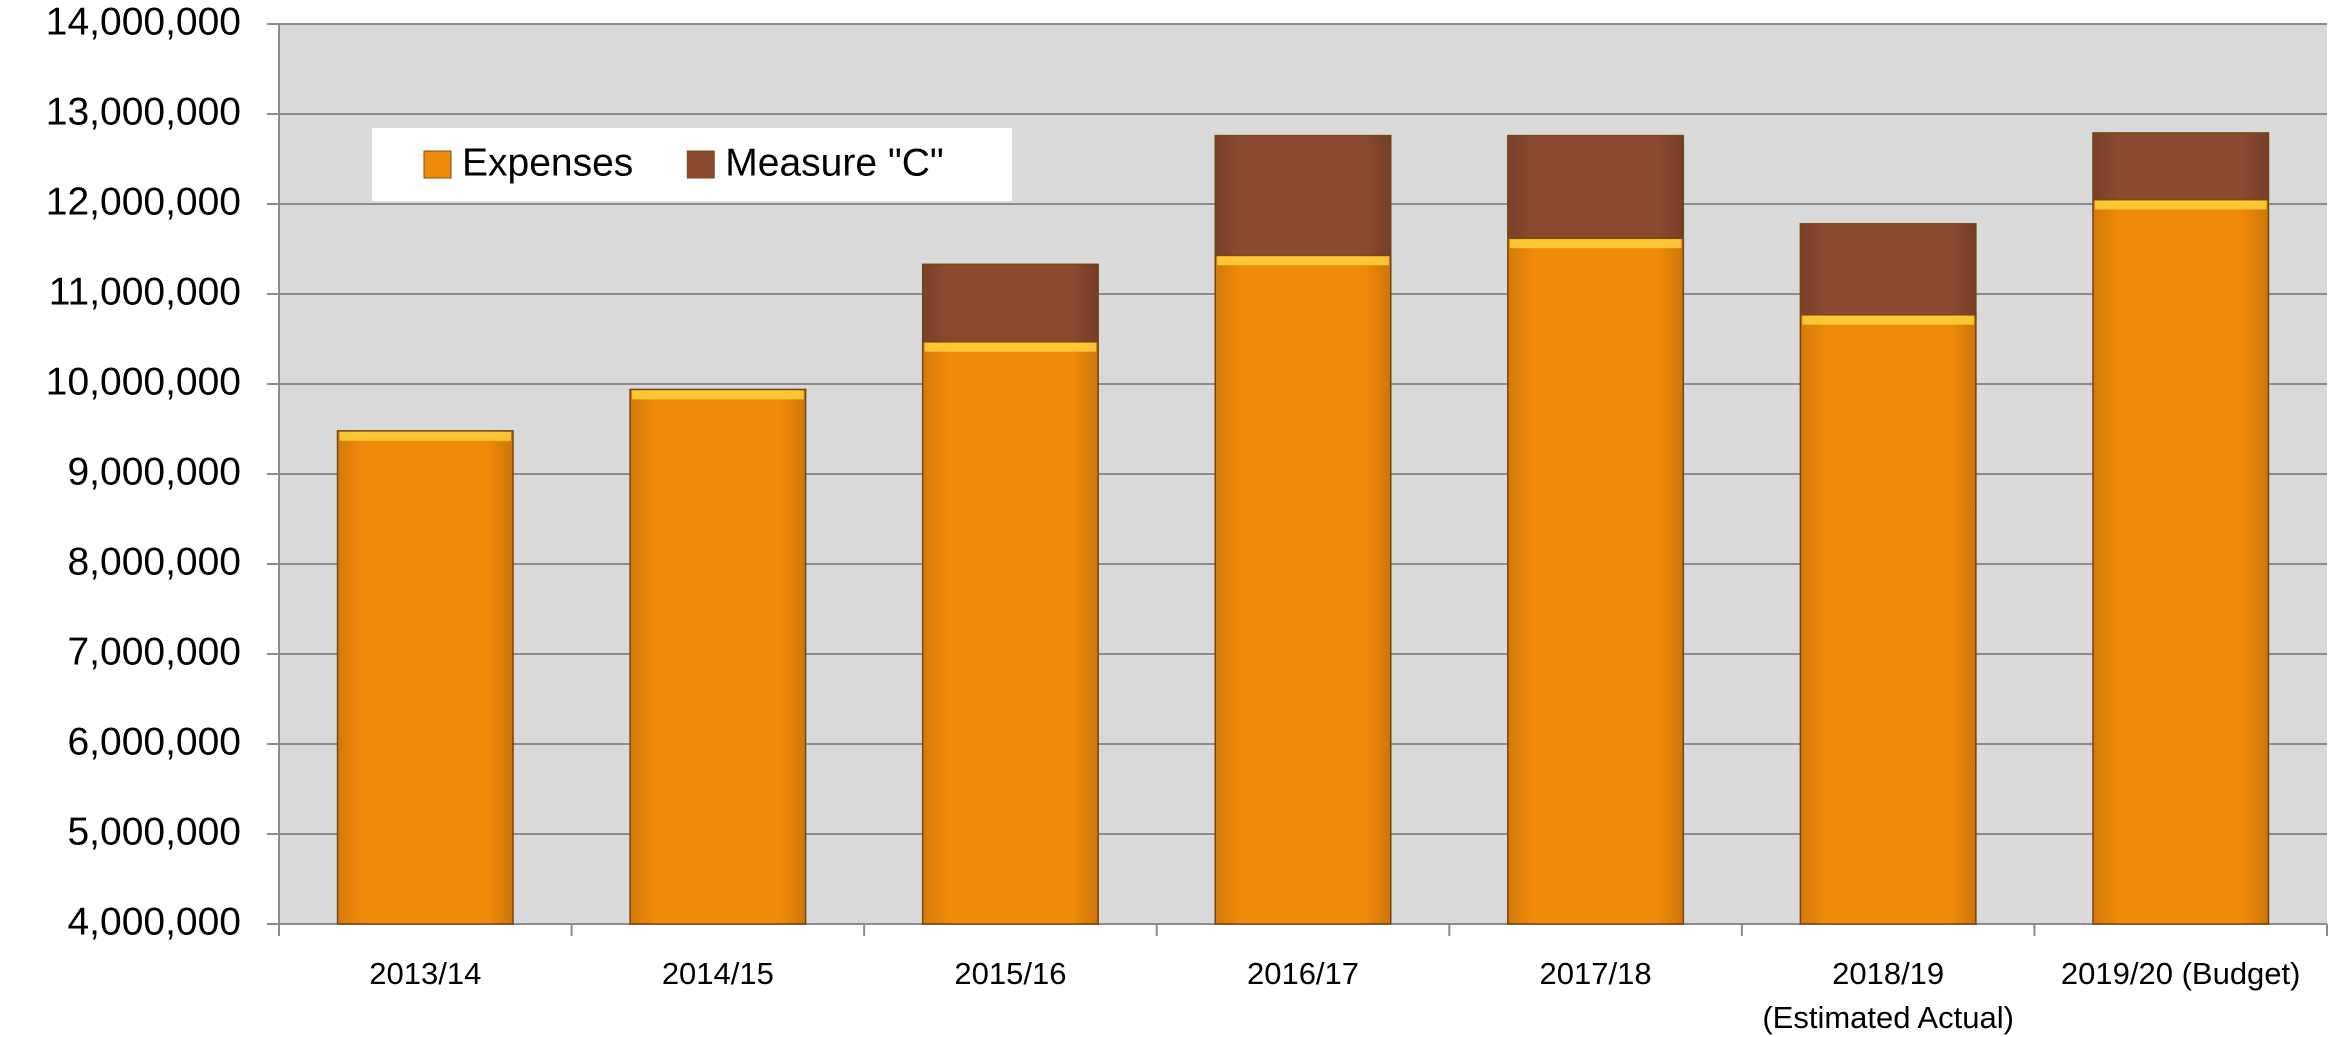 This screenshot has width=2336, height=1037. Describe the element at coordinates (717, 973) in the screenshot. I see `x-tick-label: 2014/15` at that location.